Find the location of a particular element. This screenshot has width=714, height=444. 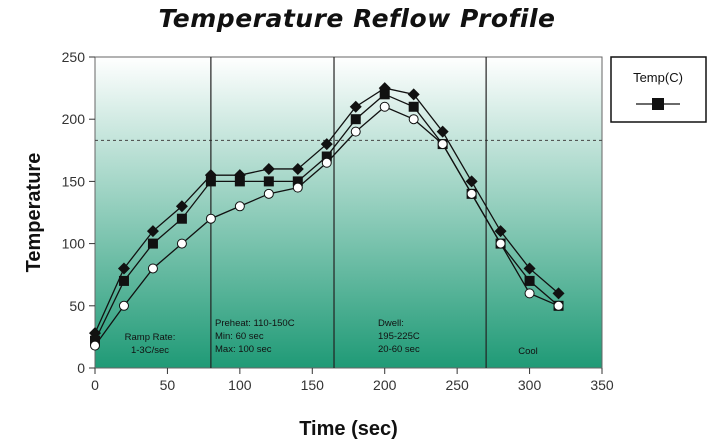

x-tick-label: 50 is located at coordinates (168, 385).